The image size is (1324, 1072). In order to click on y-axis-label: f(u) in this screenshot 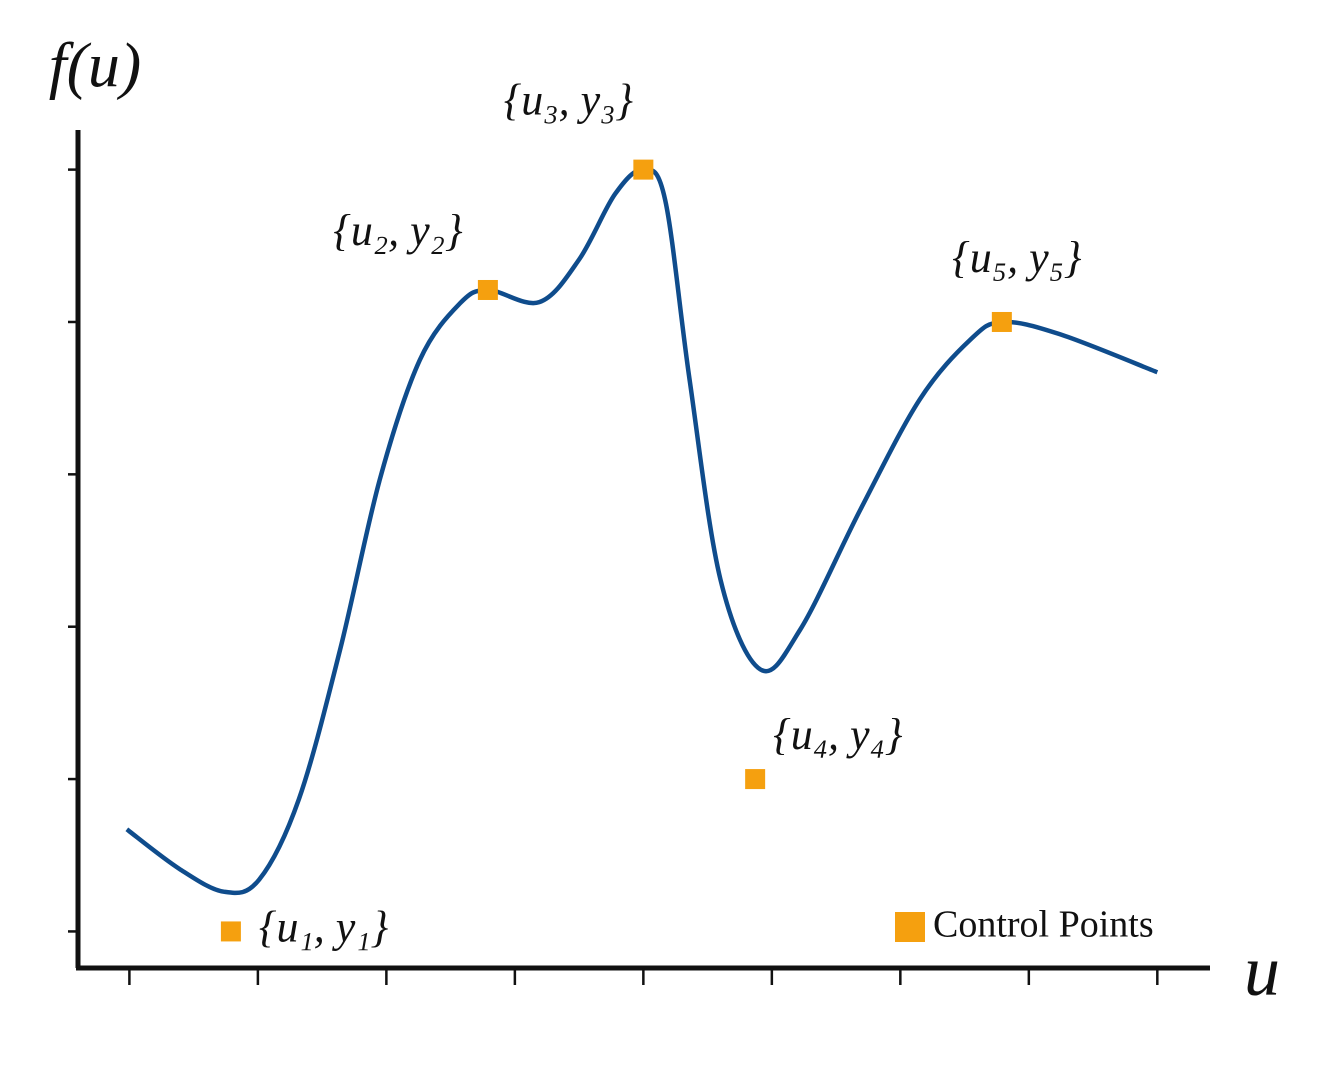, I will do `click(95, 65)`.